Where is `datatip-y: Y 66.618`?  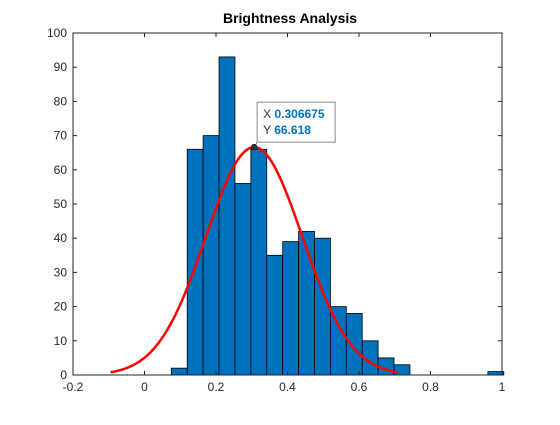 datatip-y: Y 66.618 is located at coordinates (287, 130).